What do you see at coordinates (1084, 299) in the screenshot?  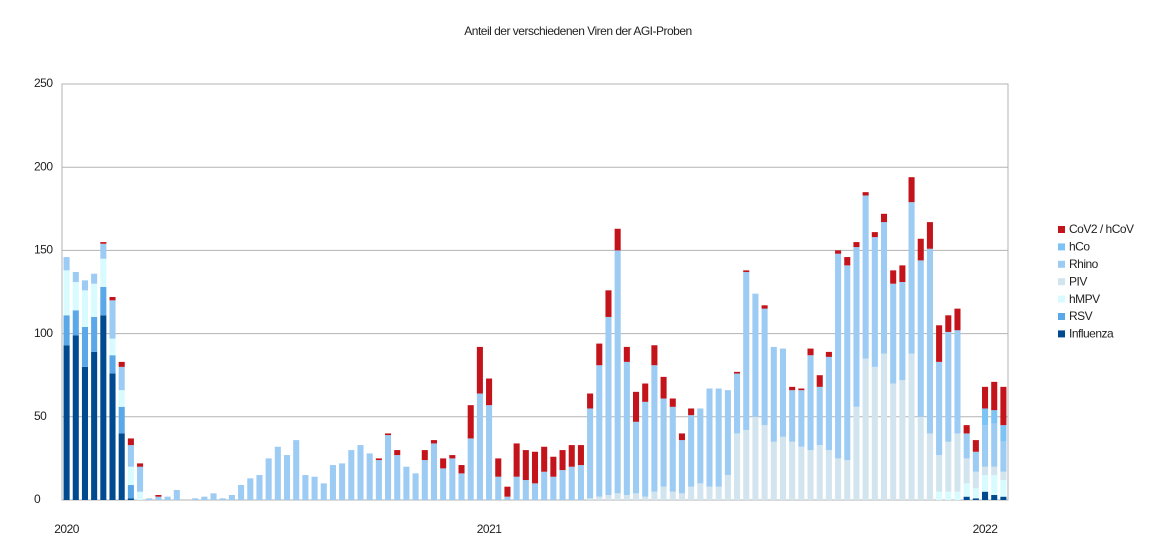 I see `legend-label: hMPV` at bounding box center [1084, 299].